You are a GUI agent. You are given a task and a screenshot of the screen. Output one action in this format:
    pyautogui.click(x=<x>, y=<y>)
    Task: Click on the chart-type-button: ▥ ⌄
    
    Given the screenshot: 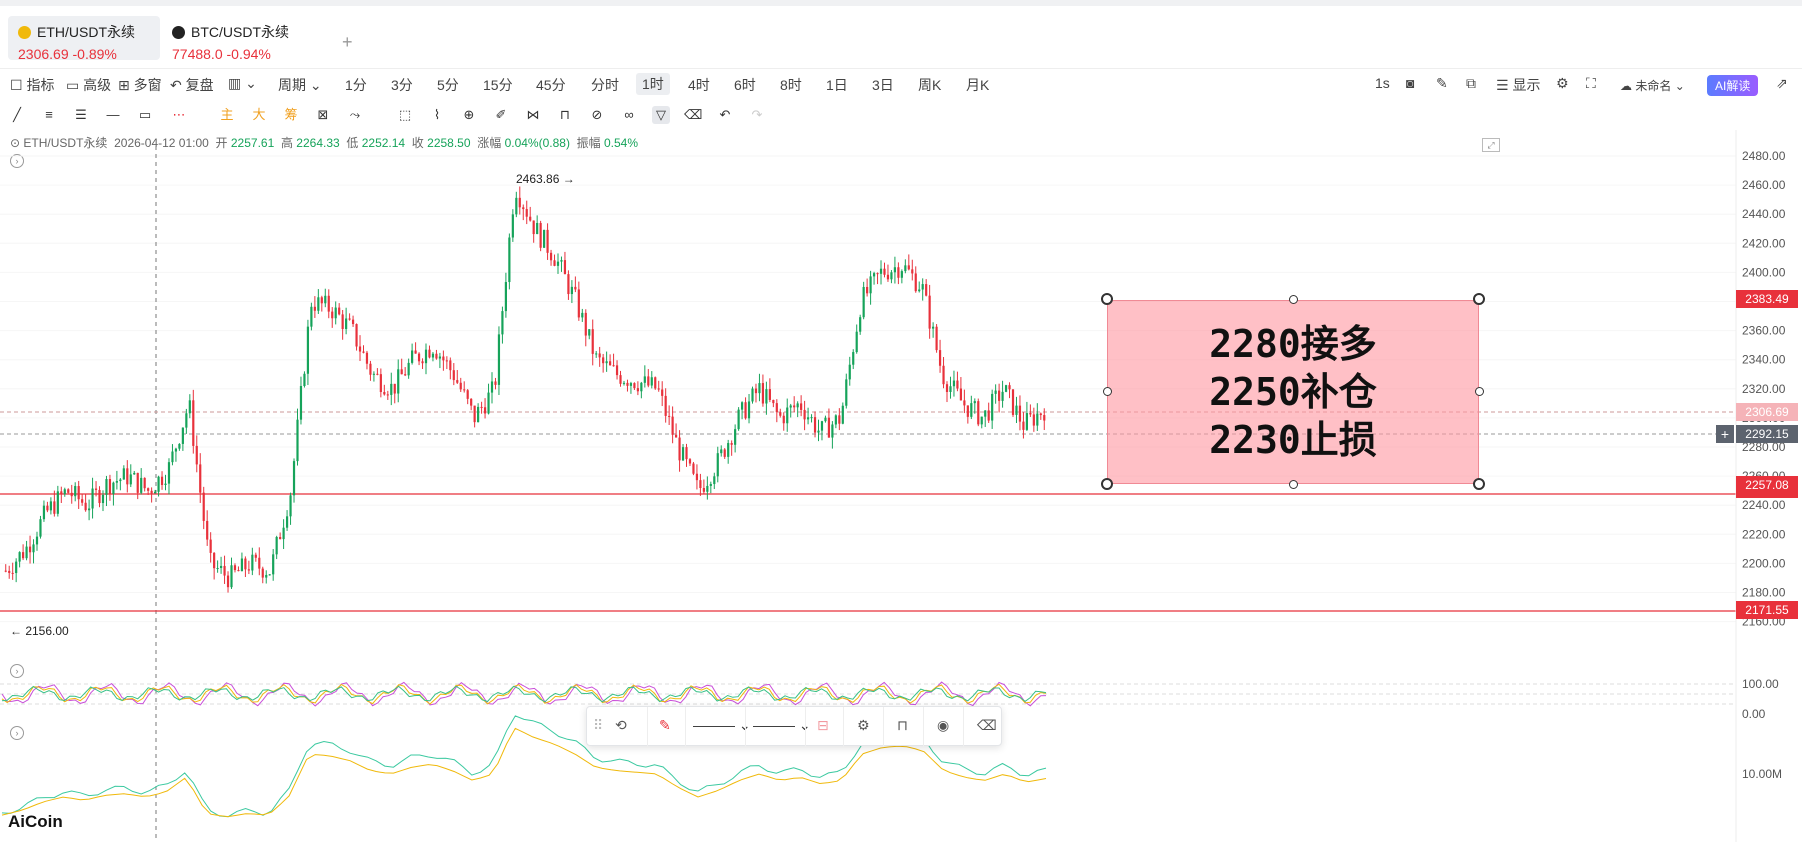 What is the action you would take?
    pyautogui.click(x=242, y=83)
    